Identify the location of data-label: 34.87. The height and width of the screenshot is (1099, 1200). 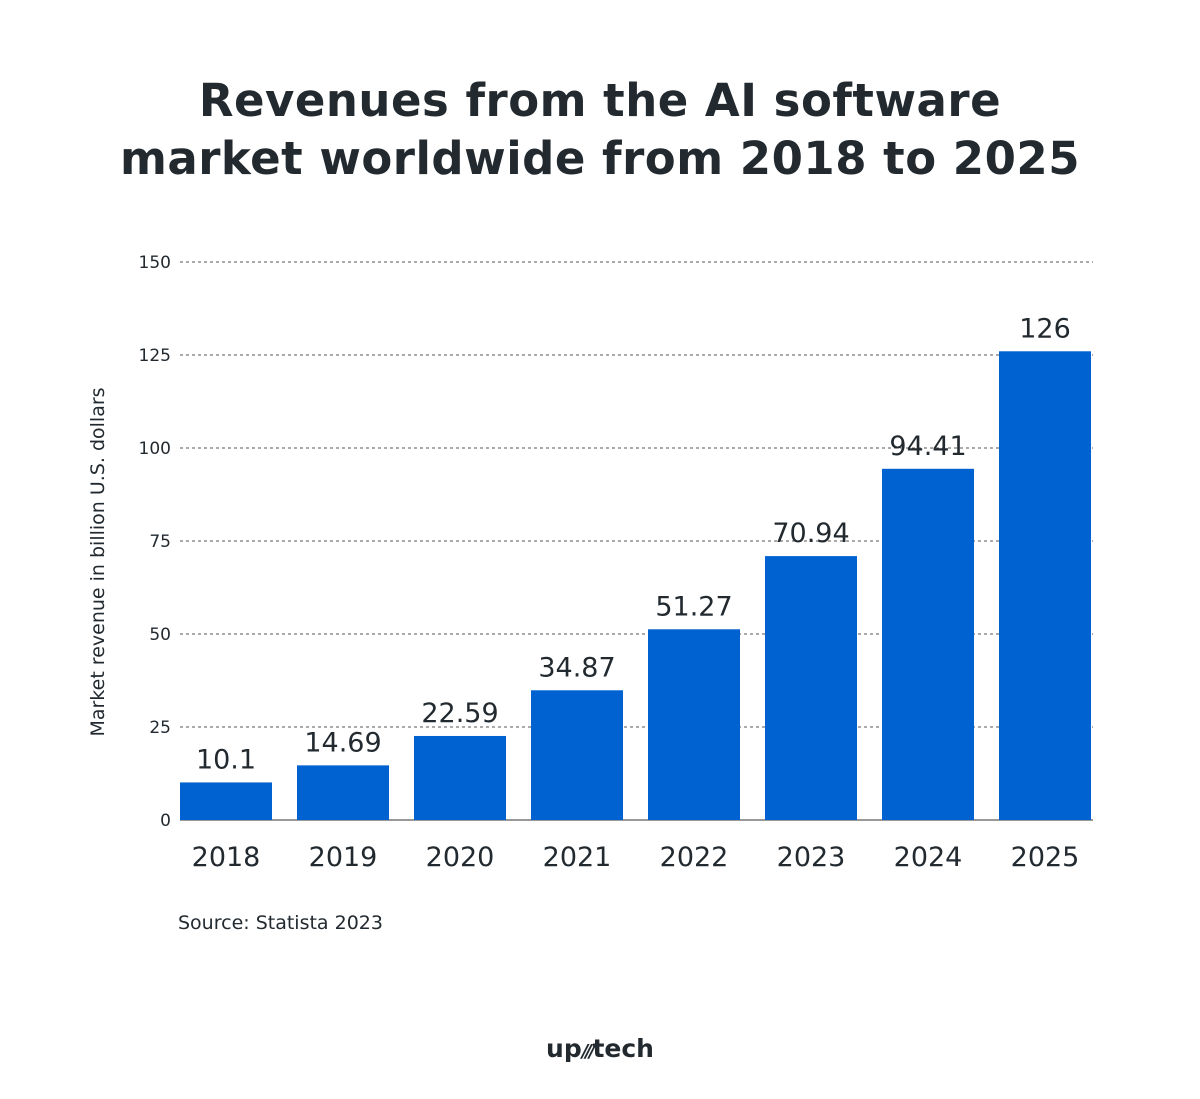
(576, 667).